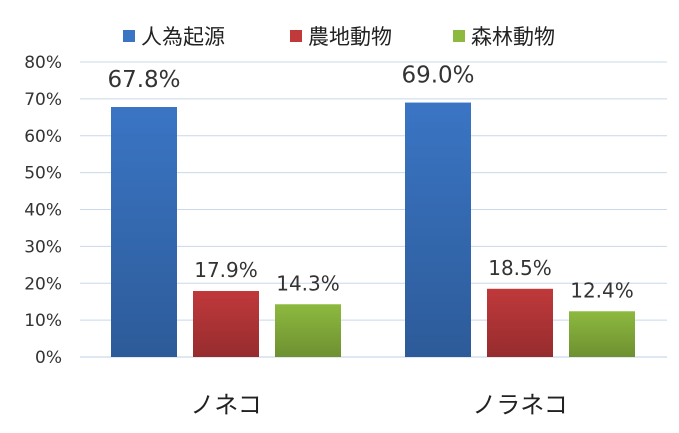 The image size is (679, 433). I want to click on data-label-1-2: 69.0%, so click(437, 76).